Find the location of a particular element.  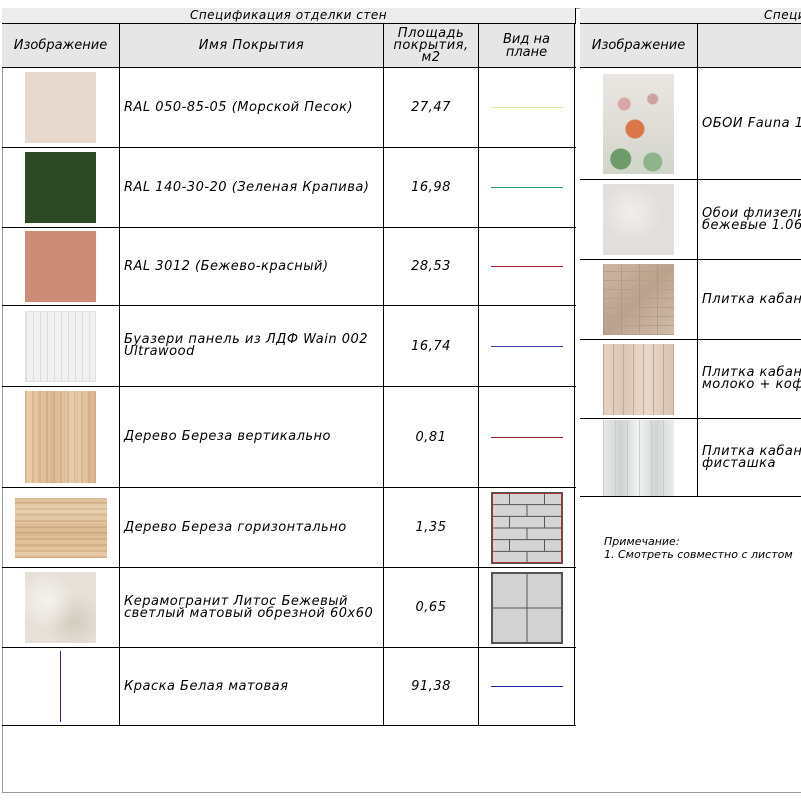

swatch-green-nettle is located at coordinates (60, 187).